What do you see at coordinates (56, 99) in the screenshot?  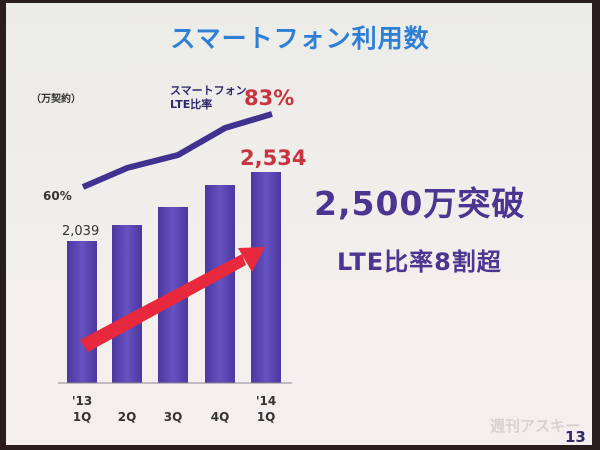 I see `unit-label: （万契約）` at bounding box center [56, 99].